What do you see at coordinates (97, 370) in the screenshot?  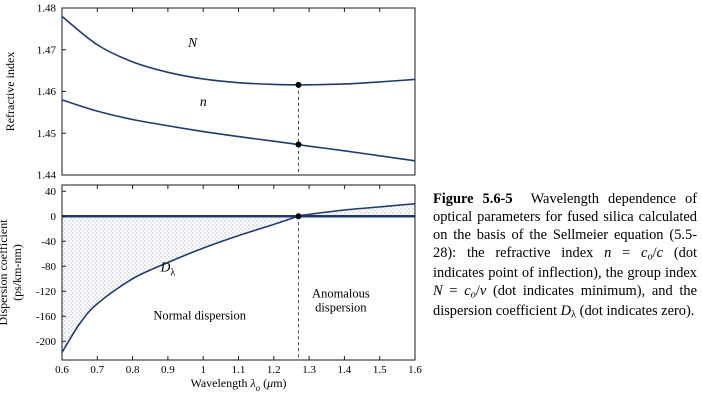 I see `x-tick-label: 0.7` at bounding box center [97, 370].